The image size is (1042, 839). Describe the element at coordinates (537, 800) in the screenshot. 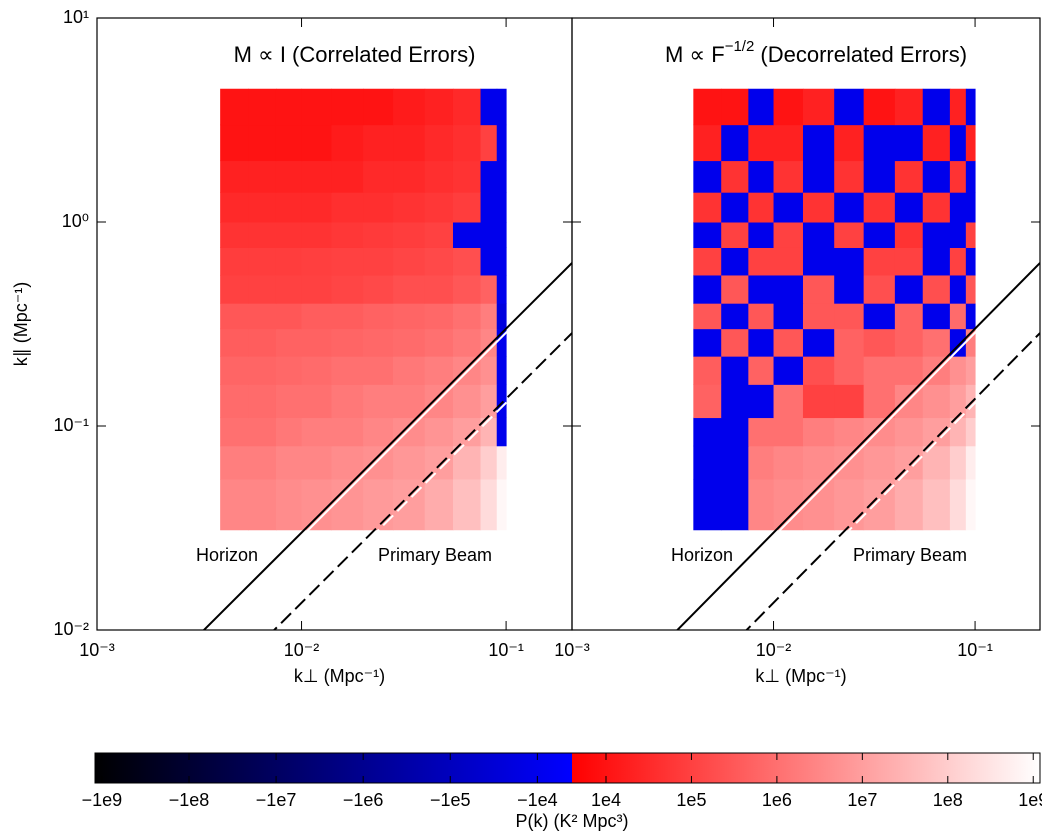

I see `colorbar-tick-label: −1e4` at that location.